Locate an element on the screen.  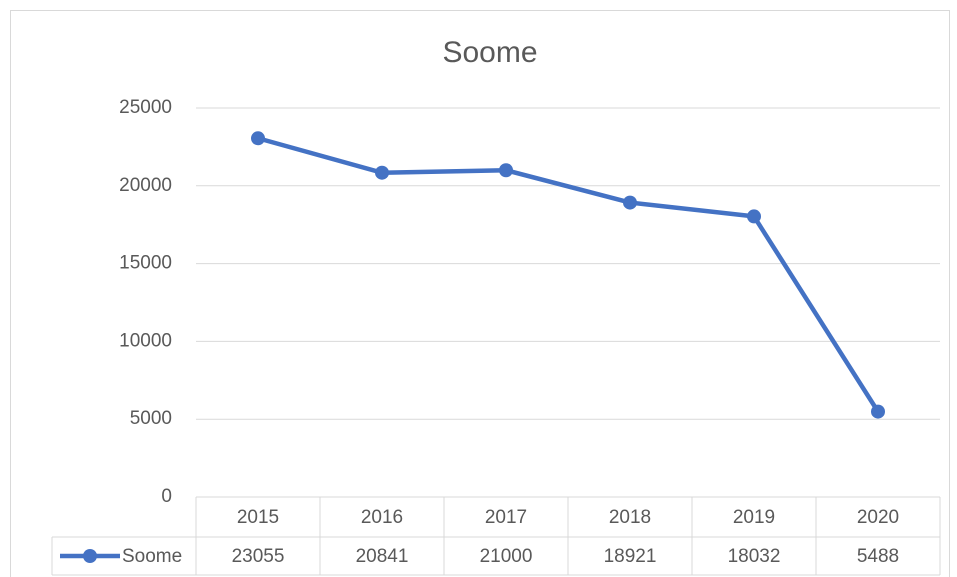
x-tick-label: 2020 is located at coordinates (878, 517).